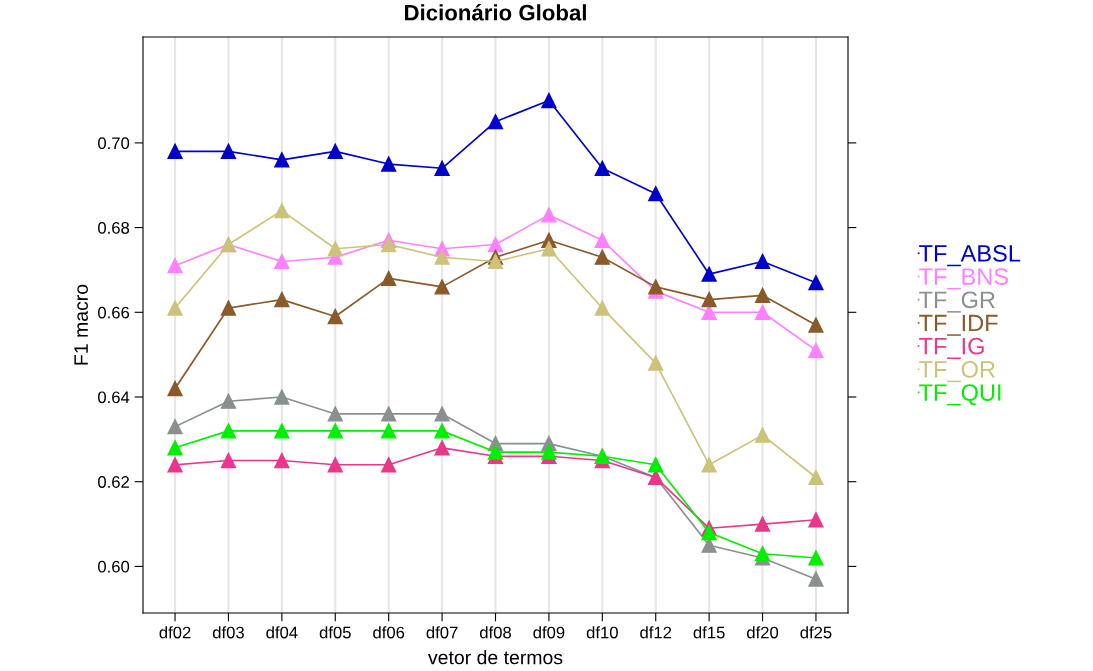 This screenshot has height=671, width=1093. I want to click on x-tick-label: df05, so click(335, 632).